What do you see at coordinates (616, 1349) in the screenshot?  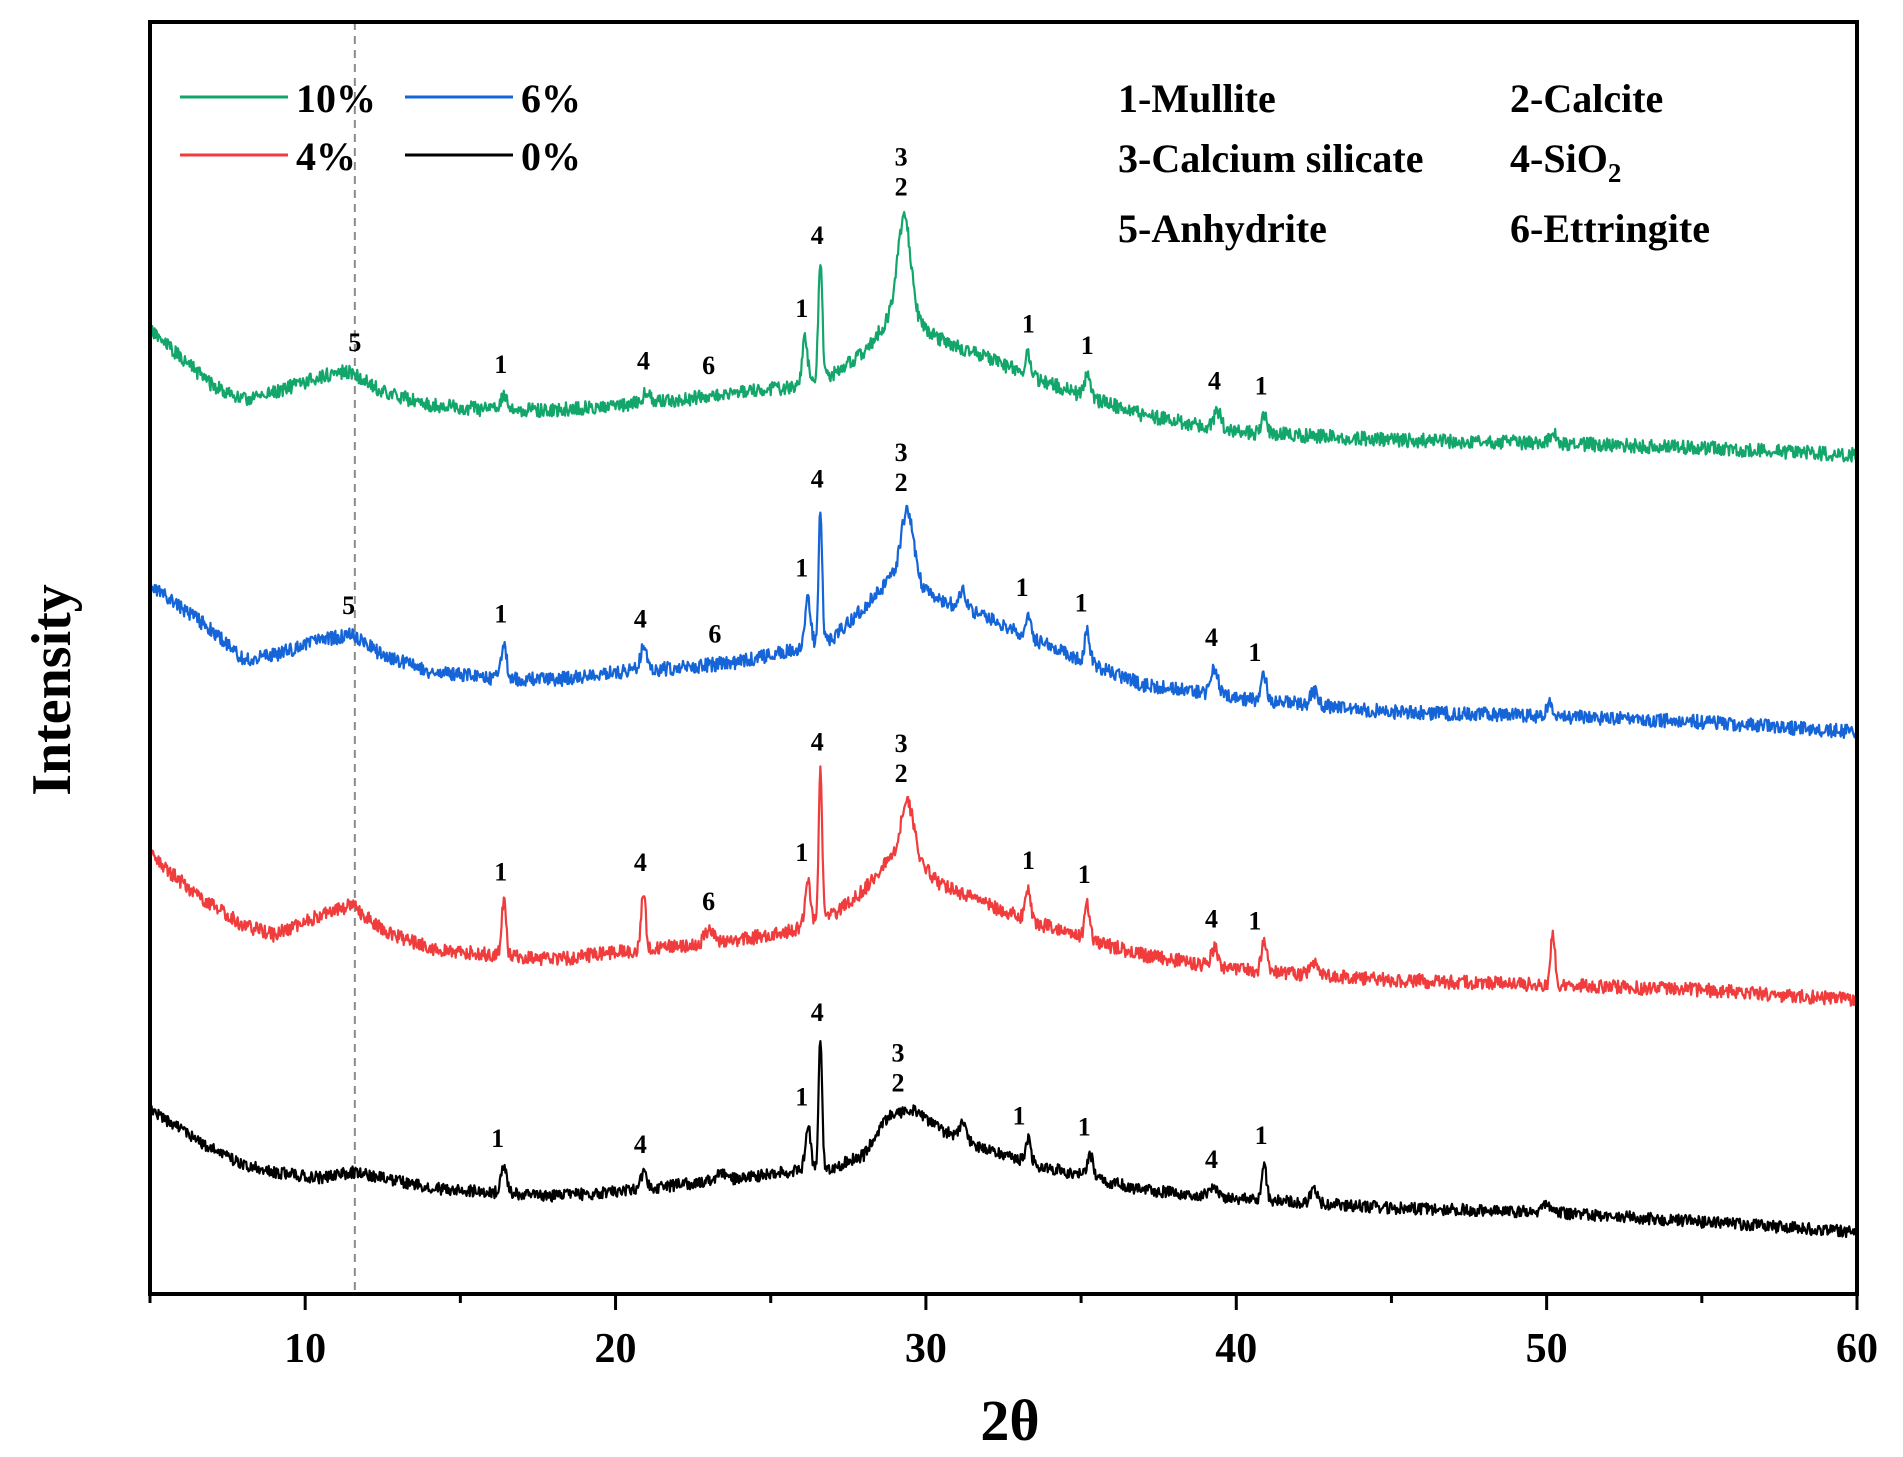 I see `x-tick-label: 20` at bounding box center [616, 1349].